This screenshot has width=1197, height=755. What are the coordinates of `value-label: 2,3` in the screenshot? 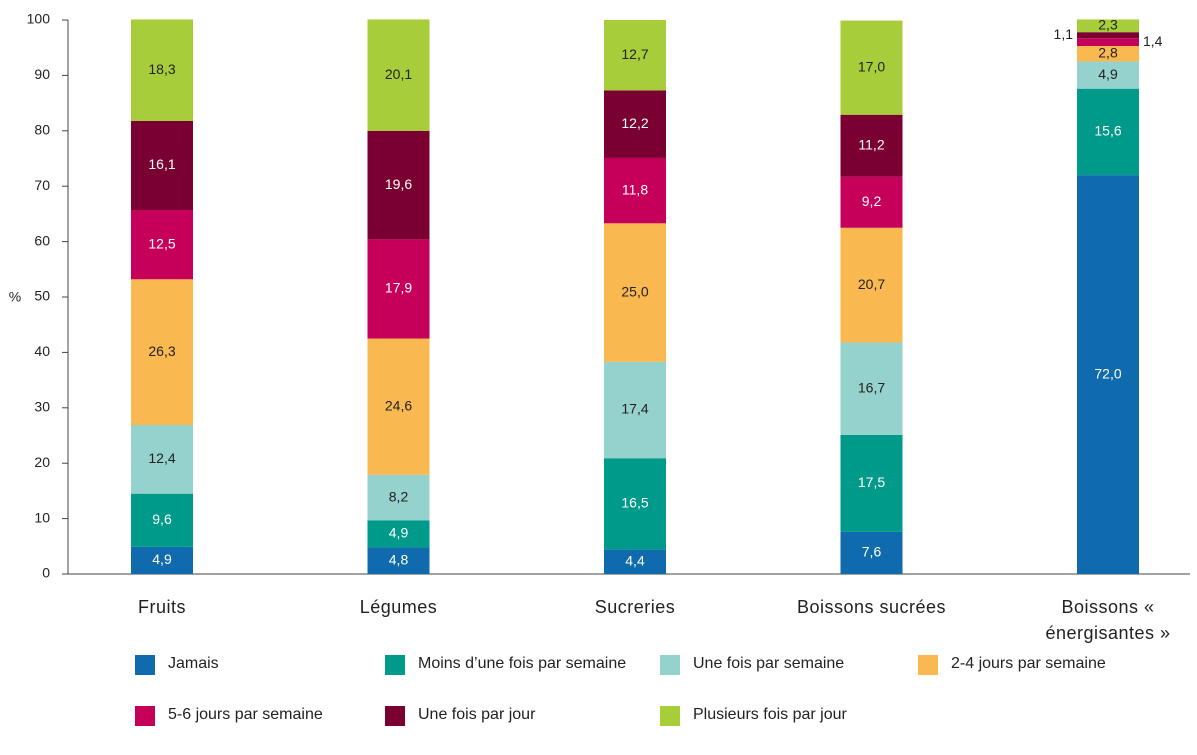 It's located at (1108, 25).